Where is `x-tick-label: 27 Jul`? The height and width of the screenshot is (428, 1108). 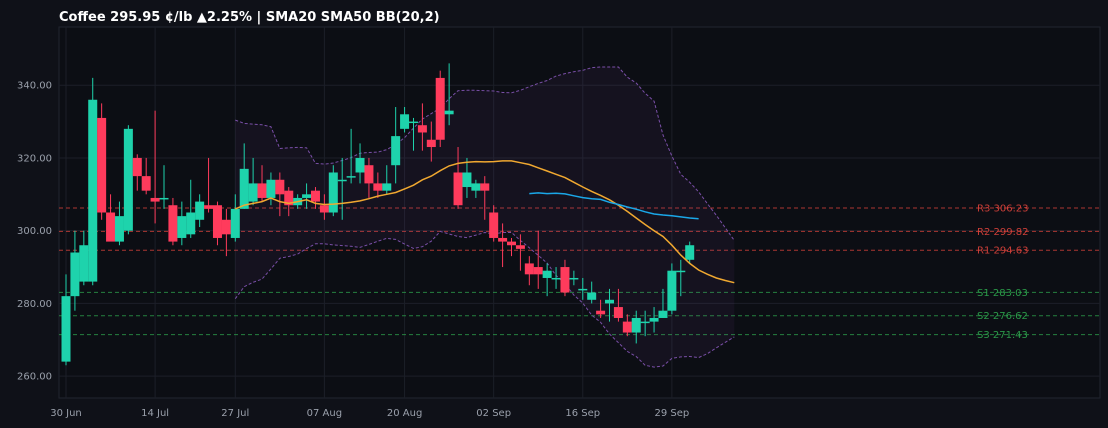
x-tick-label: 27 Jul is located at coordinates (235, 413).